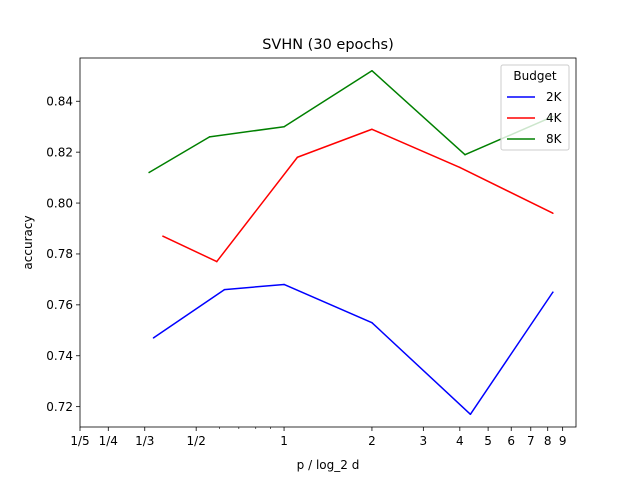 The image size is (640, 480). What do you see at coordinates (488, 441) in the screenshot?
I see `x-tick-label-8: 5` at bounding box center [488, 441].